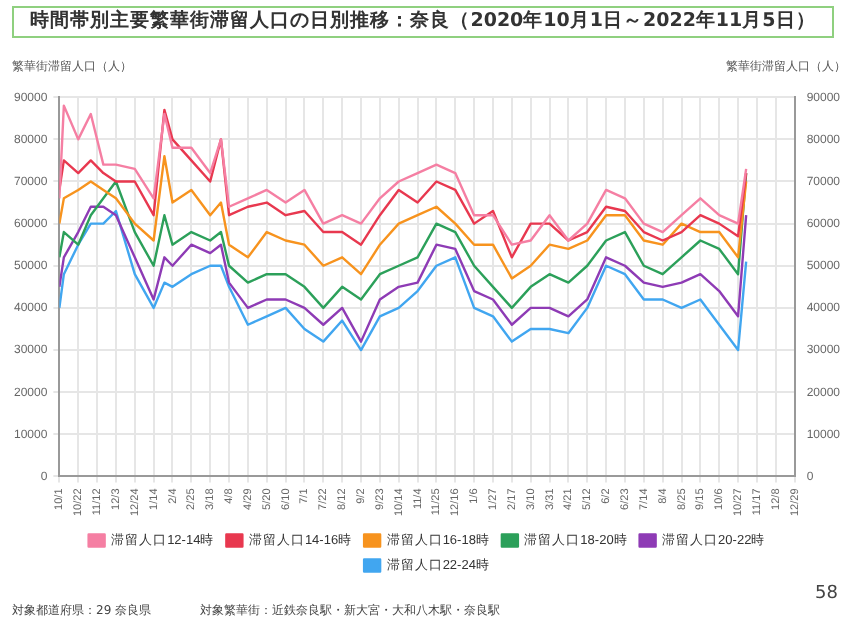 Image resolution: width=854 pixels, height=640 pixels. I want to click on text: 58, so click(826, 594).